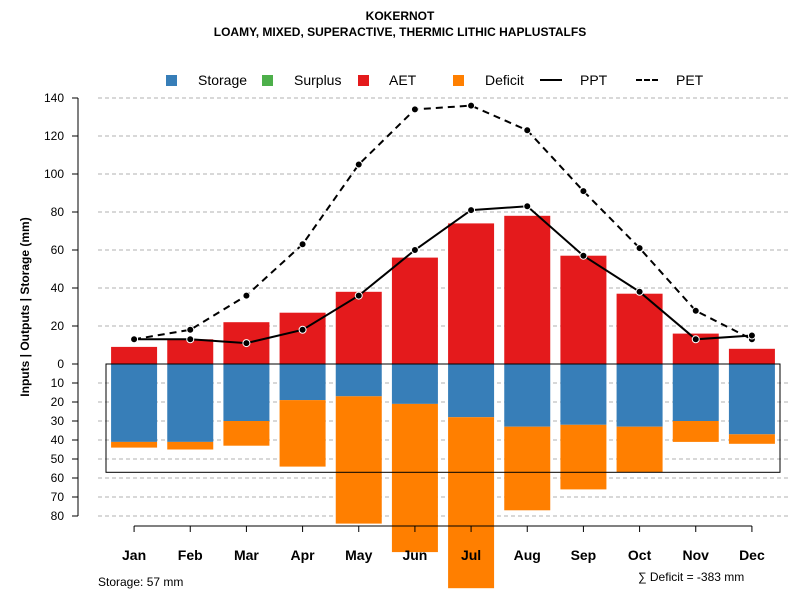 The image size is (800, 600). Describe the element at coordinates (60, 364) in the screenshot. I see `y-tick-label: 0` at that location.